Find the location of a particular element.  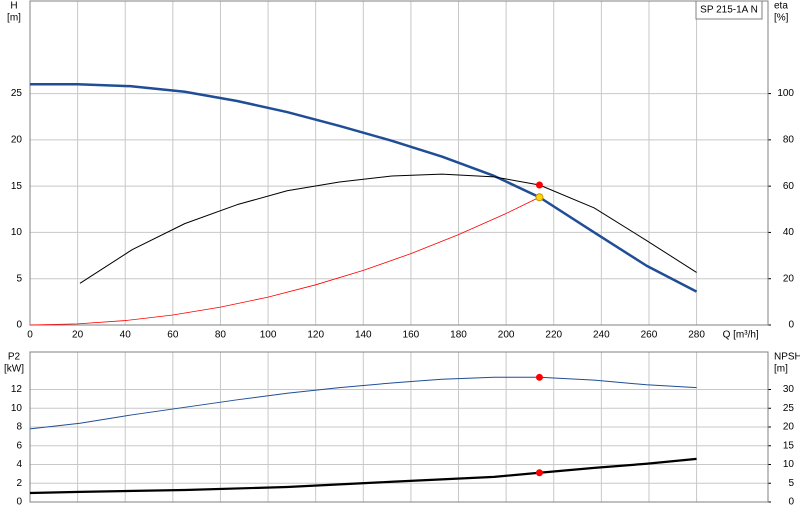

y2-axis-unit: [m] is located at coordinates (781, 369).